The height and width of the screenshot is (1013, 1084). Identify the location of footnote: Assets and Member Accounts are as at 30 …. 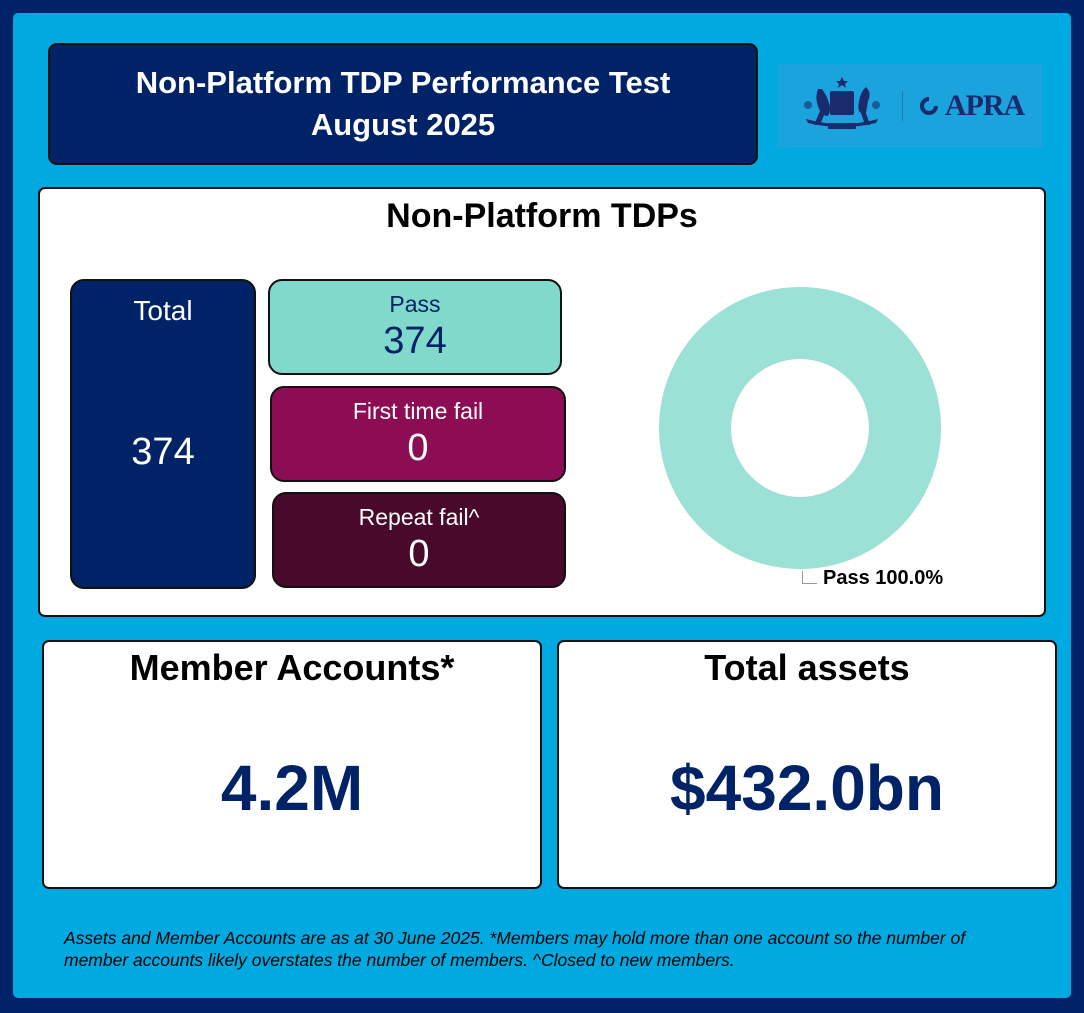
(515, 949).